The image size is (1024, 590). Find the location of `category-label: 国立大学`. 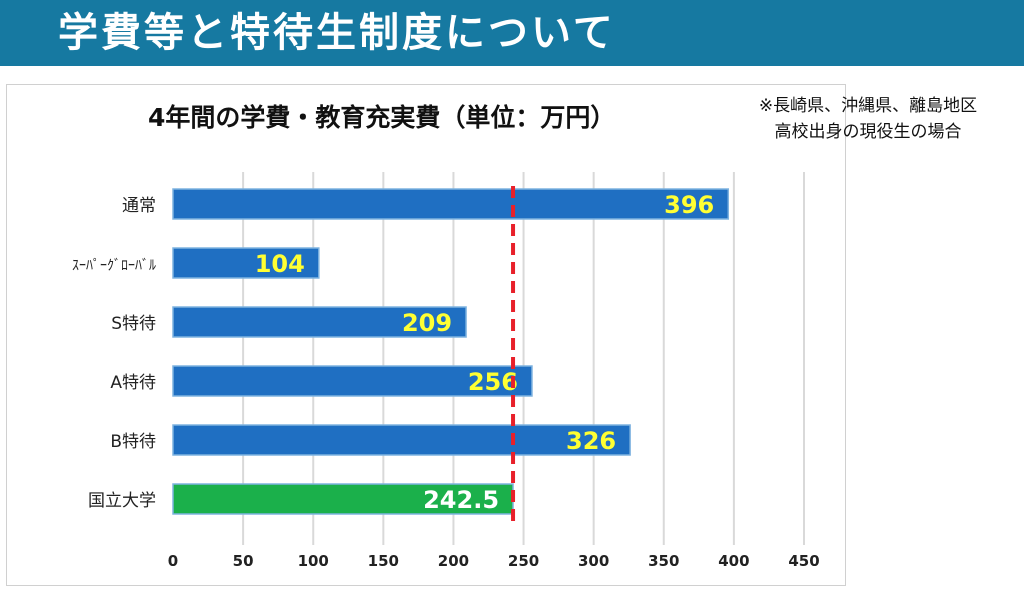

category-label: 国立大学 is located at coordinates (122, 501).